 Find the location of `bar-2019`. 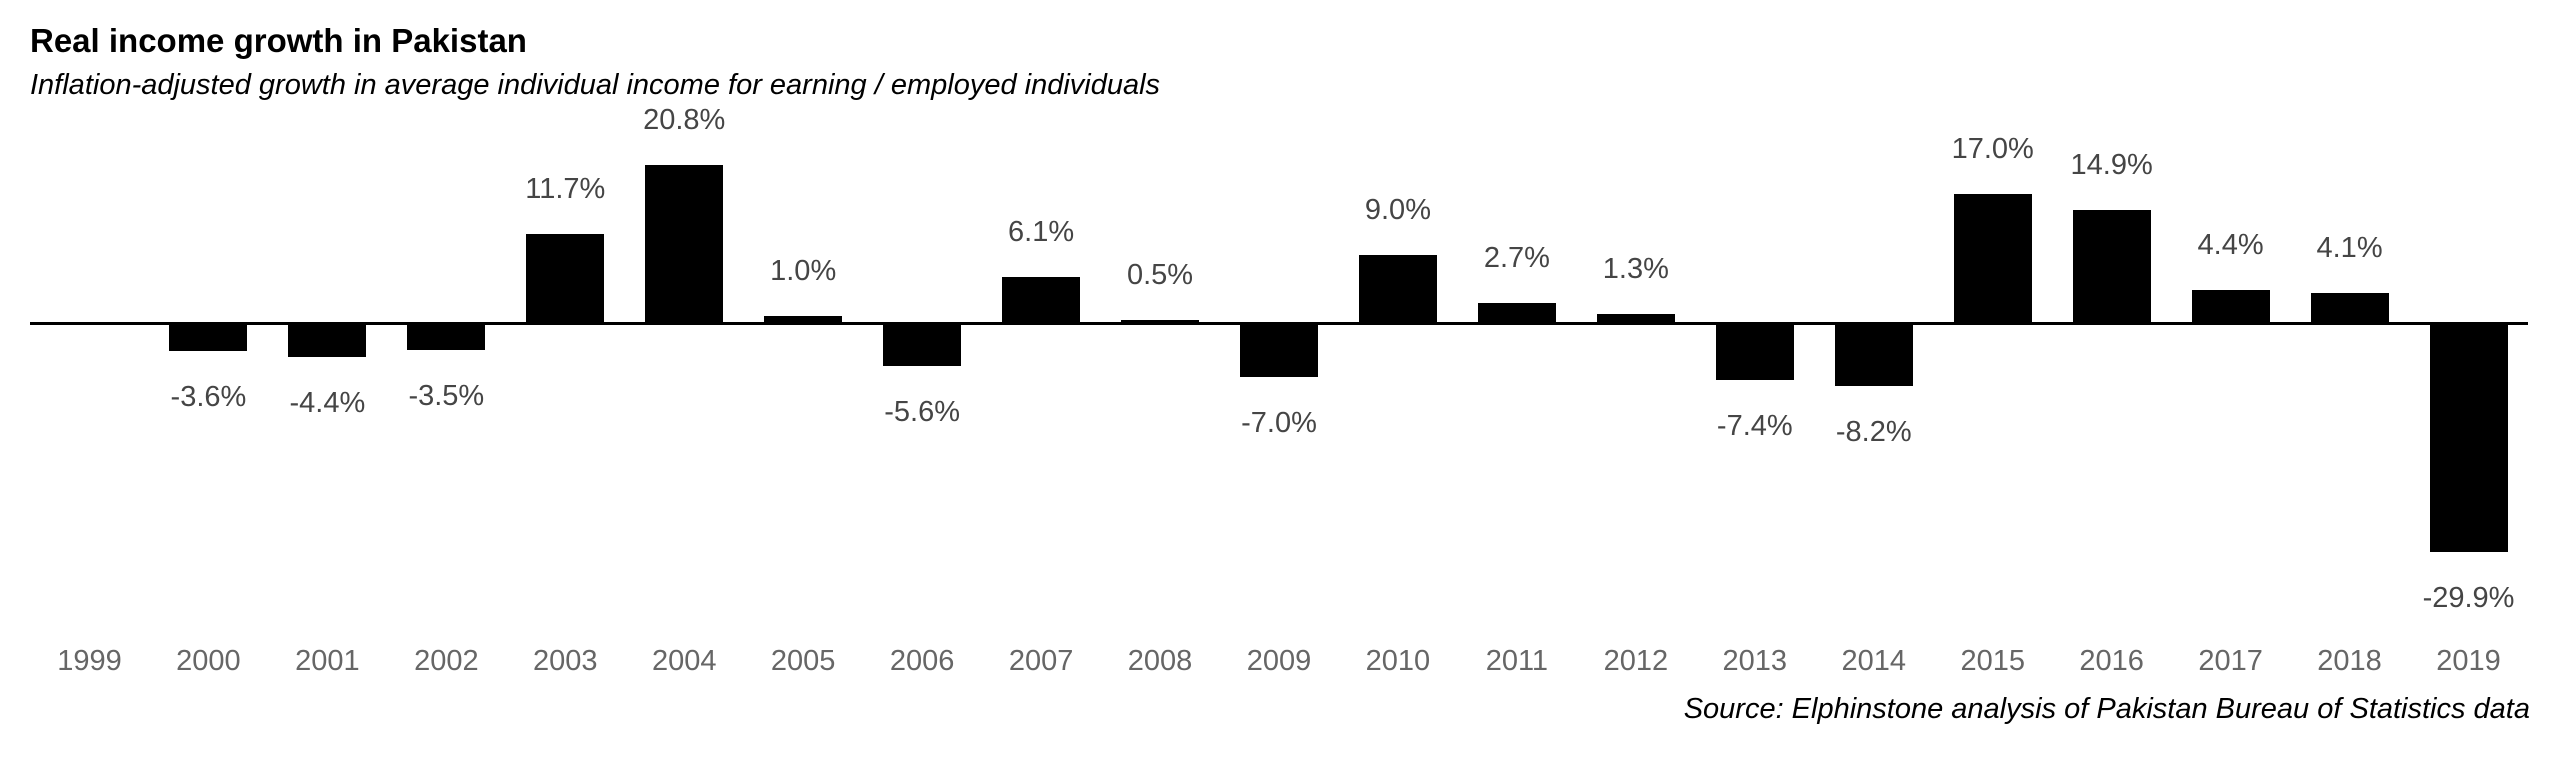

bar-2019 is located at coordinates (2468, 437).